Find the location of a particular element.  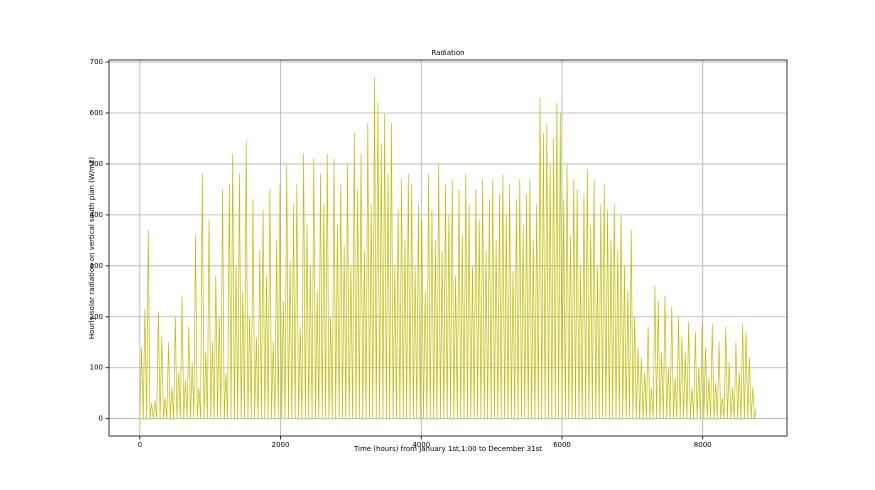

chart-title: Radiation is located at coordinates (447, 53).